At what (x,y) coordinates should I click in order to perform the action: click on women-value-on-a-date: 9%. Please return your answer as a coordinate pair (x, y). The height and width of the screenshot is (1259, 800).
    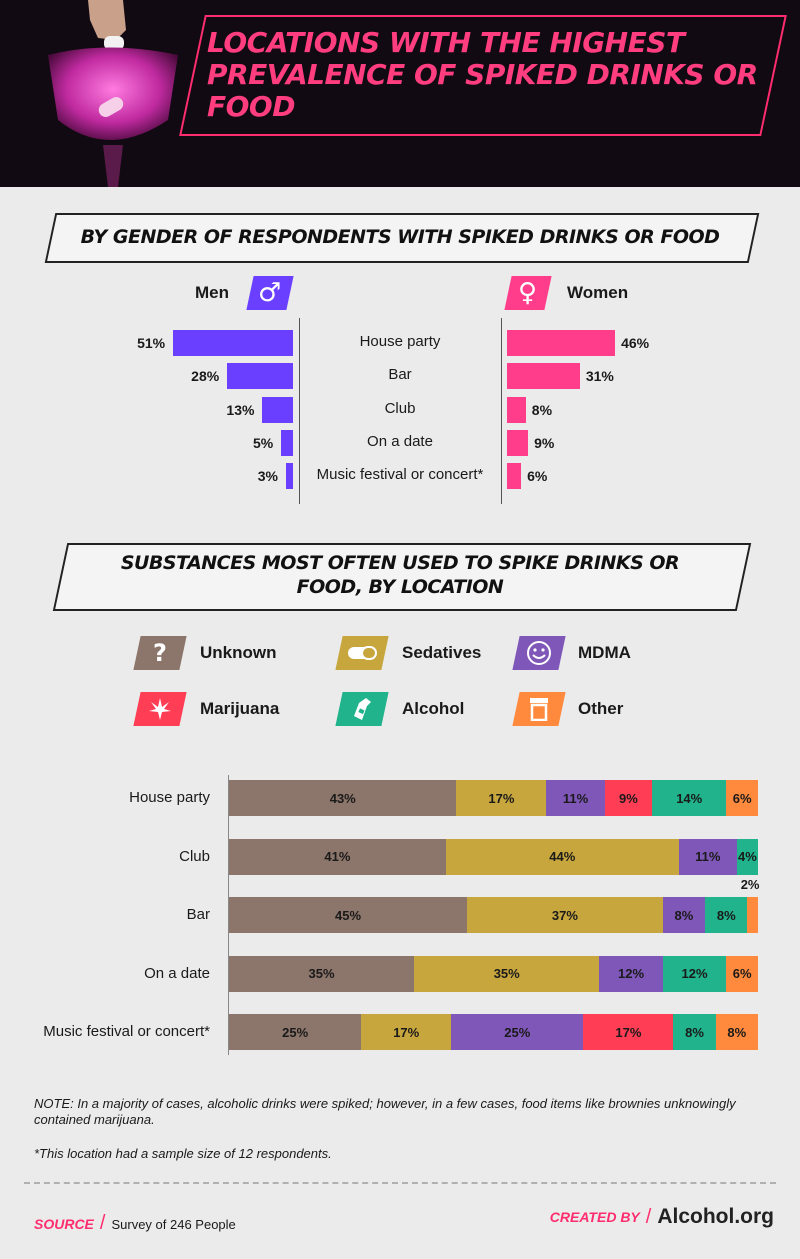
    Looking at the image, I should click on (544, 442).